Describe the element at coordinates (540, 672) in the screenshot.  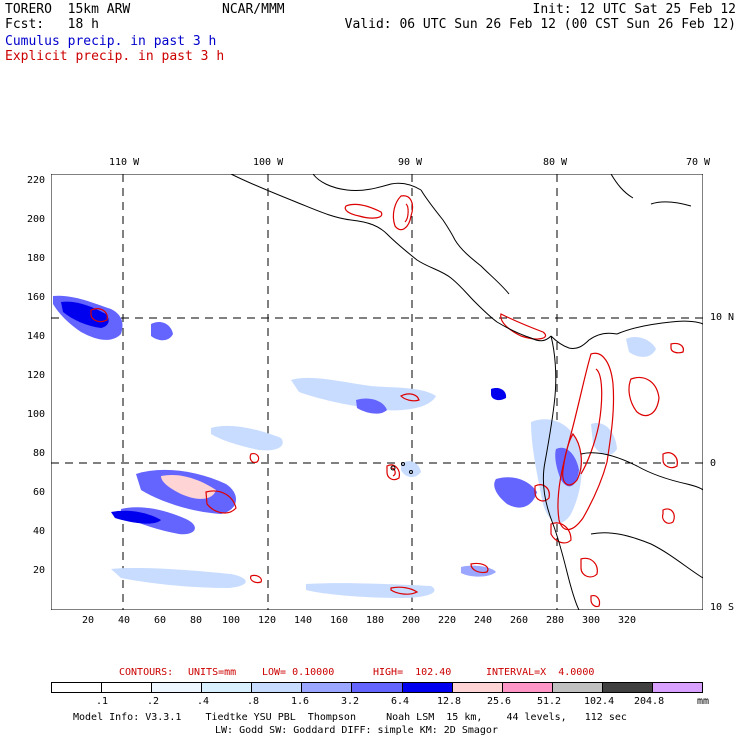
I see `contours-interval: INTERVAL=X 4.0000` at that location.